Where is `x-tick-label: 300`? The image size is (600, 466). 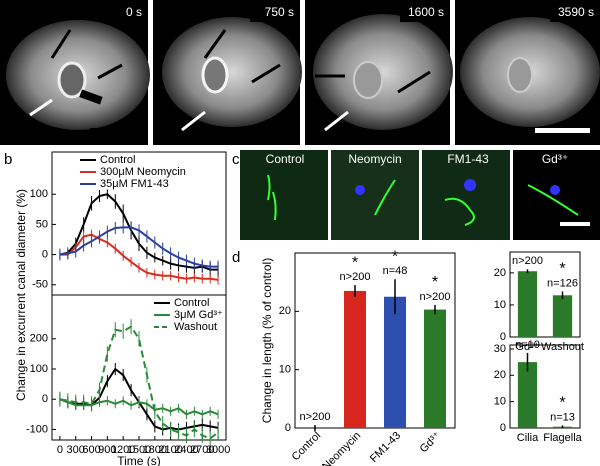 x-tick-label: 300 is located at coordinates (76, 450).